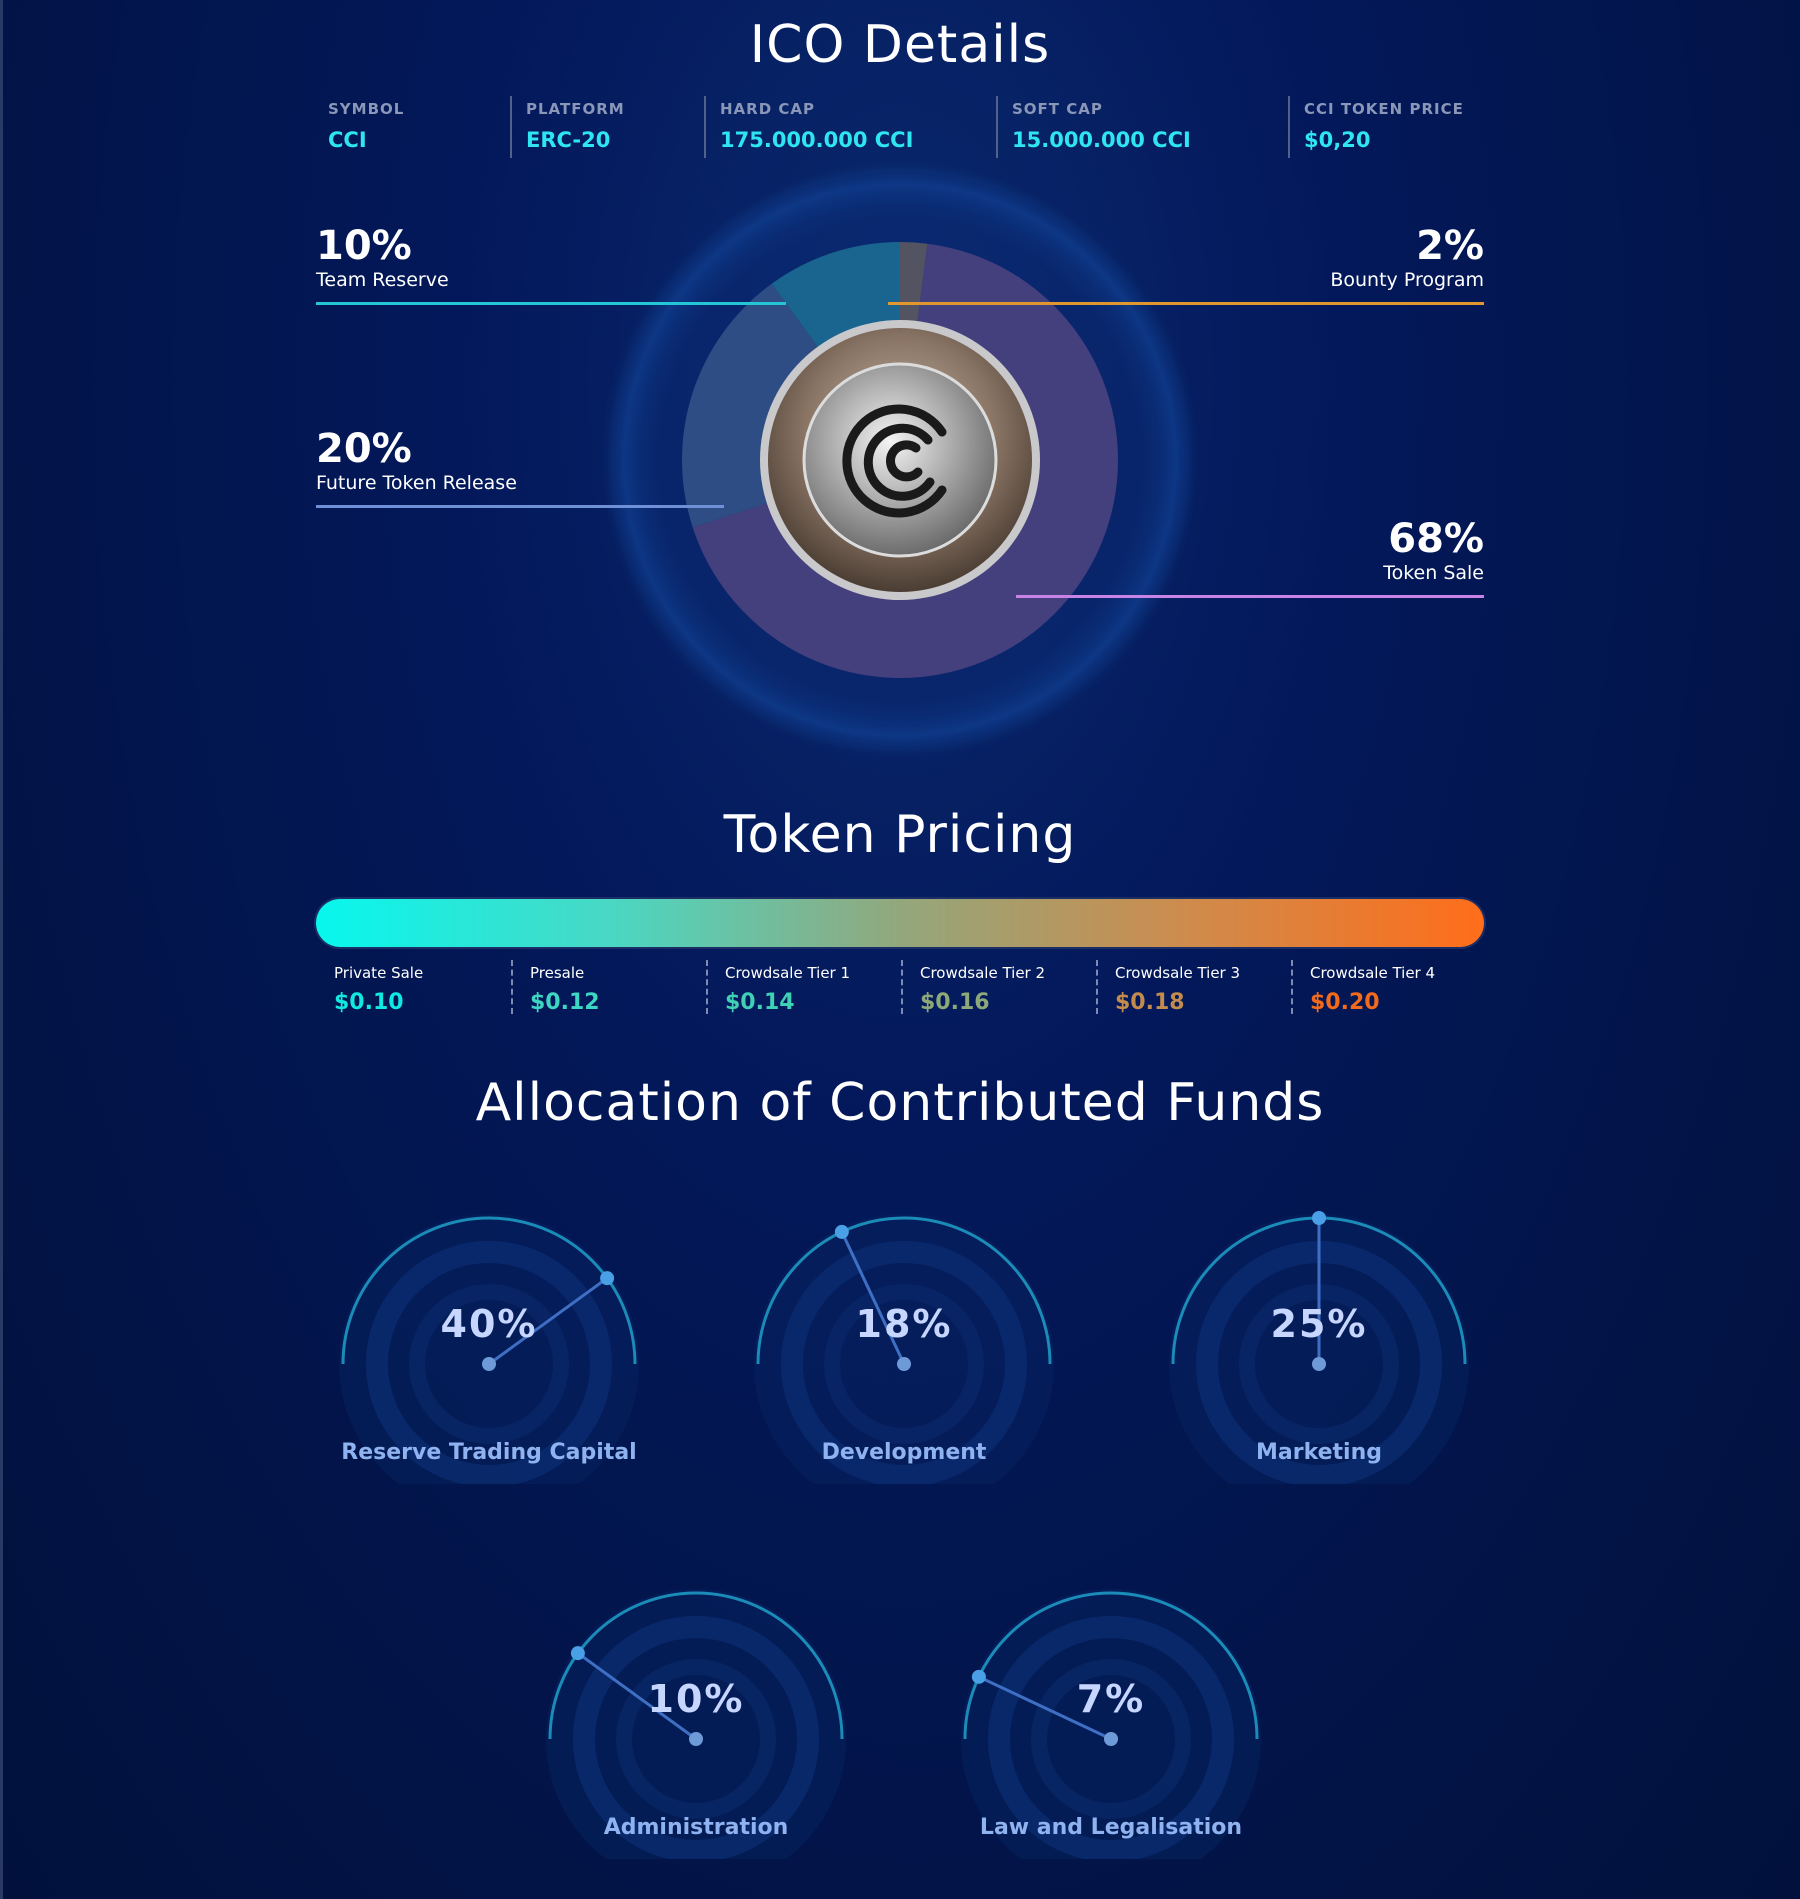 Image resolution: width=1800 pixels, height=1899 pixels. I want to click on gauge-percent: 25%, so click(1319, 1324).